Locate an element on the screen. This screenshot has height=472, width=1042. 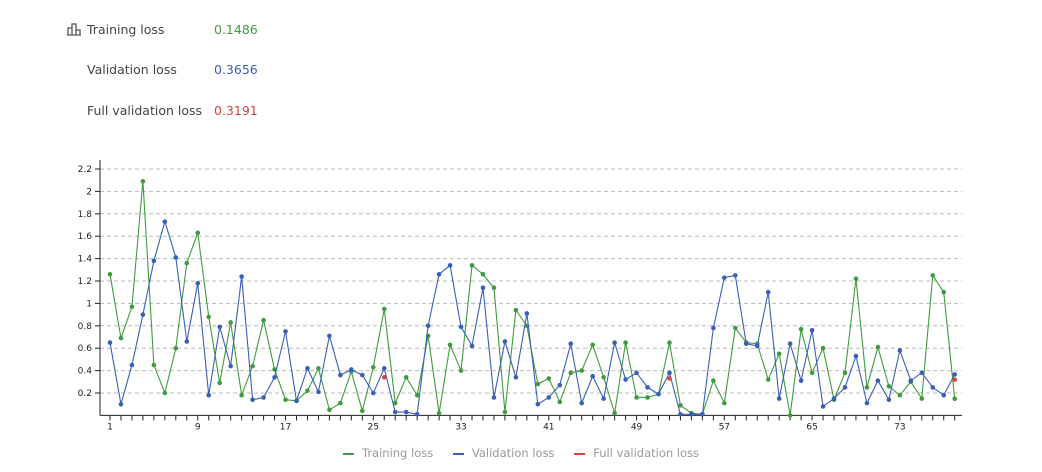
x-tick-label: 25 is located at coordinates (373, 427).